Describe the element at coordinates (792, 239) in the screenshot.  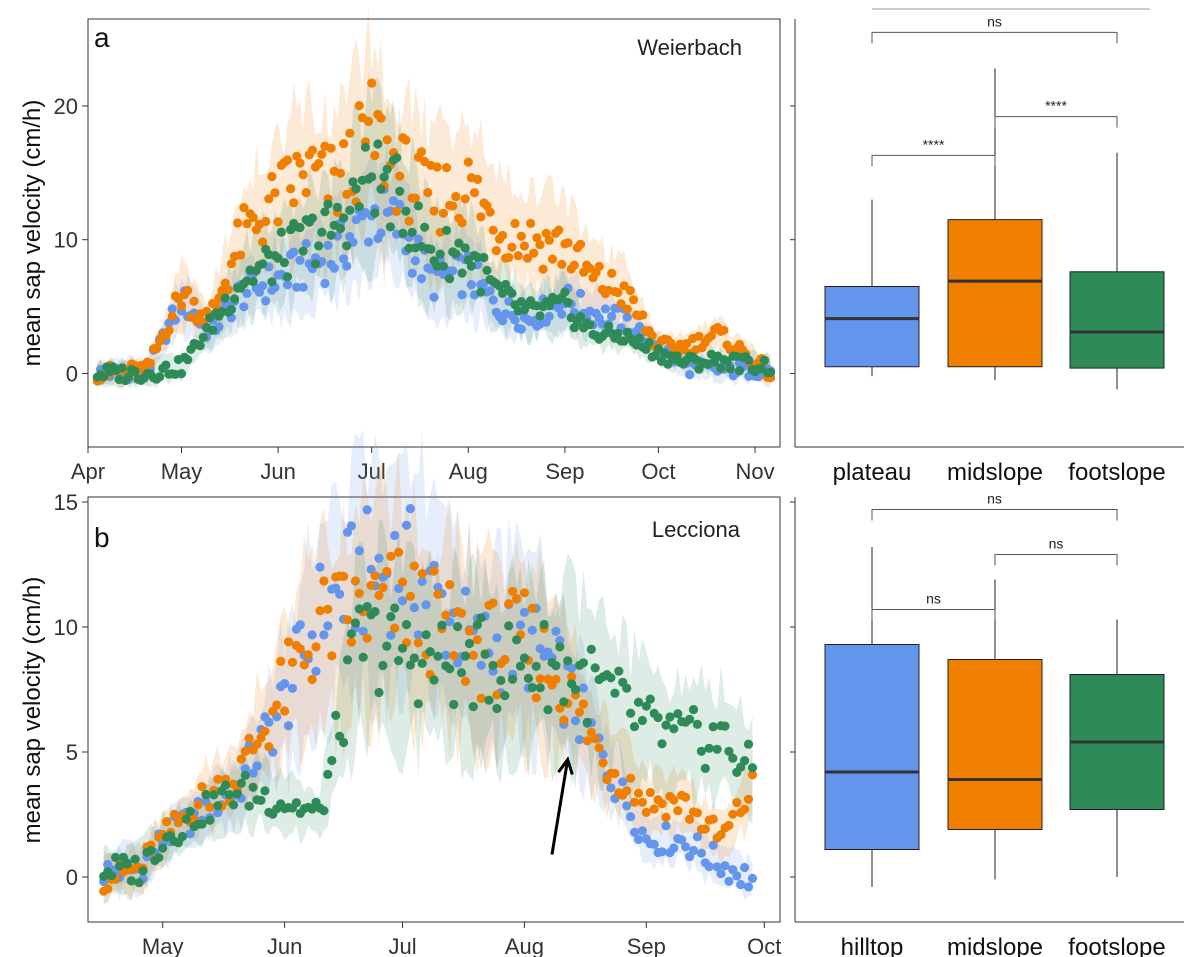
I see `panel-a-box-y-ticks` at that location.